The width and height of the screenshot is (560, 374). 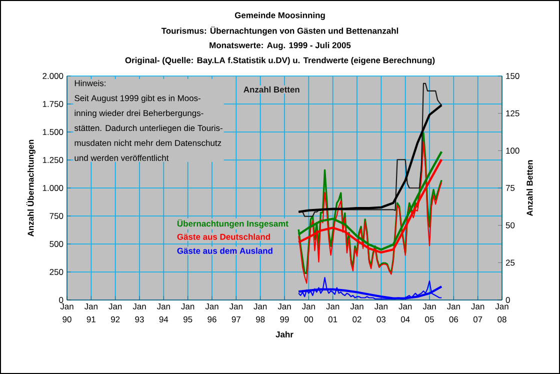 I want to click on y-tick-label: 0, so click(x=61, y=300).